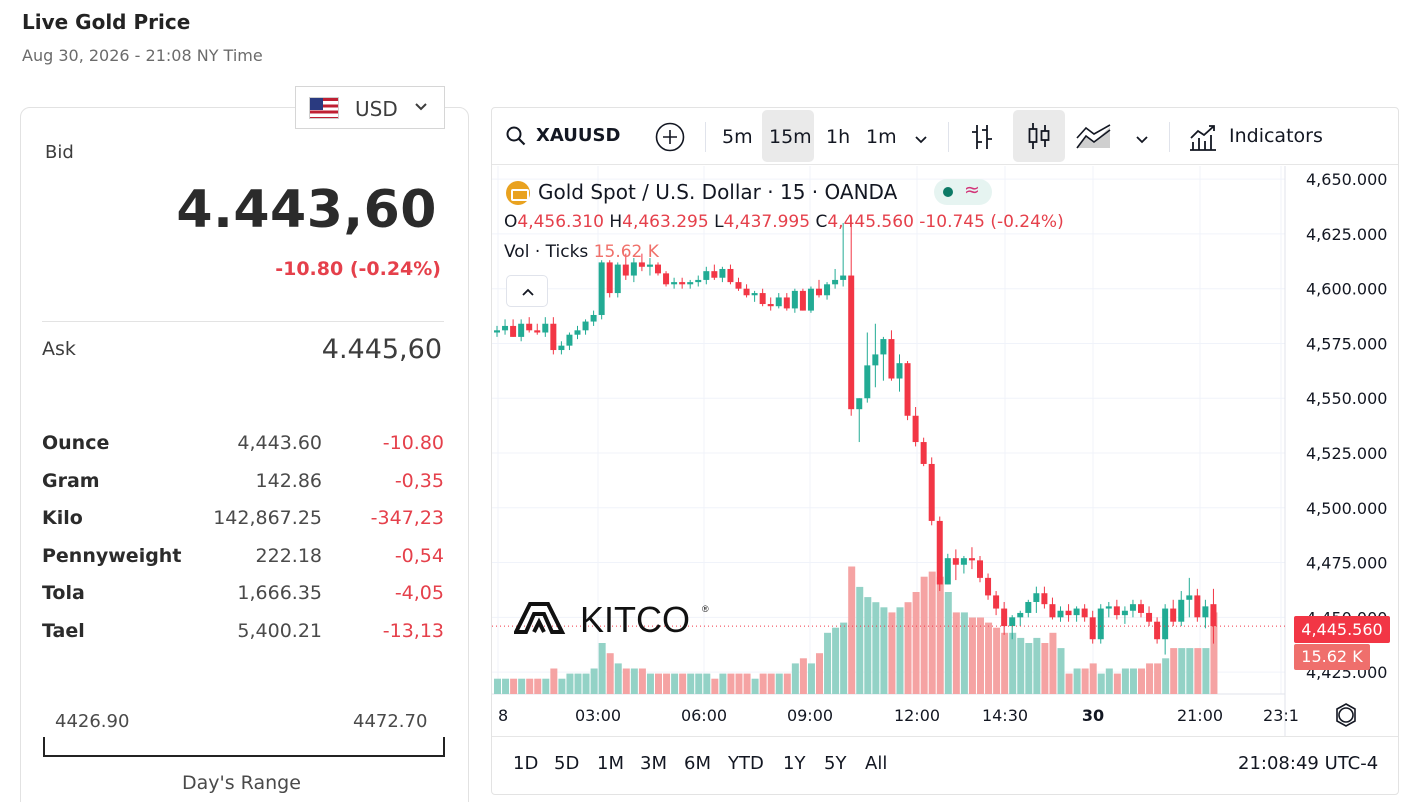 This screenshot has width=1408, height=802. I want to click on area-style-button, so click(1094, 139).